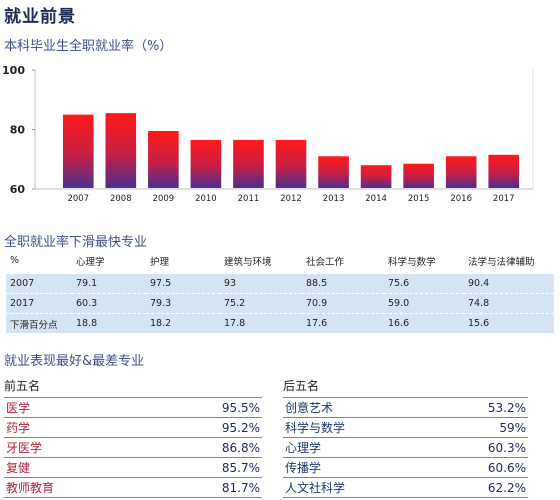 The height and width of the screenshot is (500, 560). Describe the element at coordinates (40, 17) in the screenshot. I see `page-title: 就业前景` at that location.